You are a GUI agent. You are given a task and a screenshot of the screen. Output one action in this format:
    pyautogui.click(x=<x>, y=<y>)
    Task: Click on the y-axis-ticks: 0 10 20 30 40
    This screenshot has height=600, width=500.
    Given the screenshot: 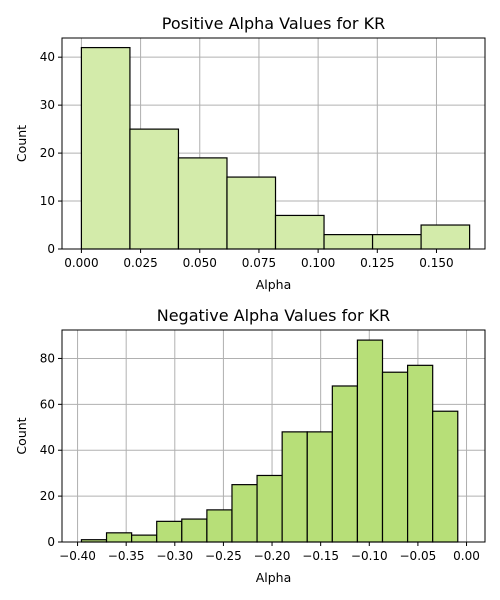 What is the action you would take?
    pyautogui.click(x=51, y=153)
    